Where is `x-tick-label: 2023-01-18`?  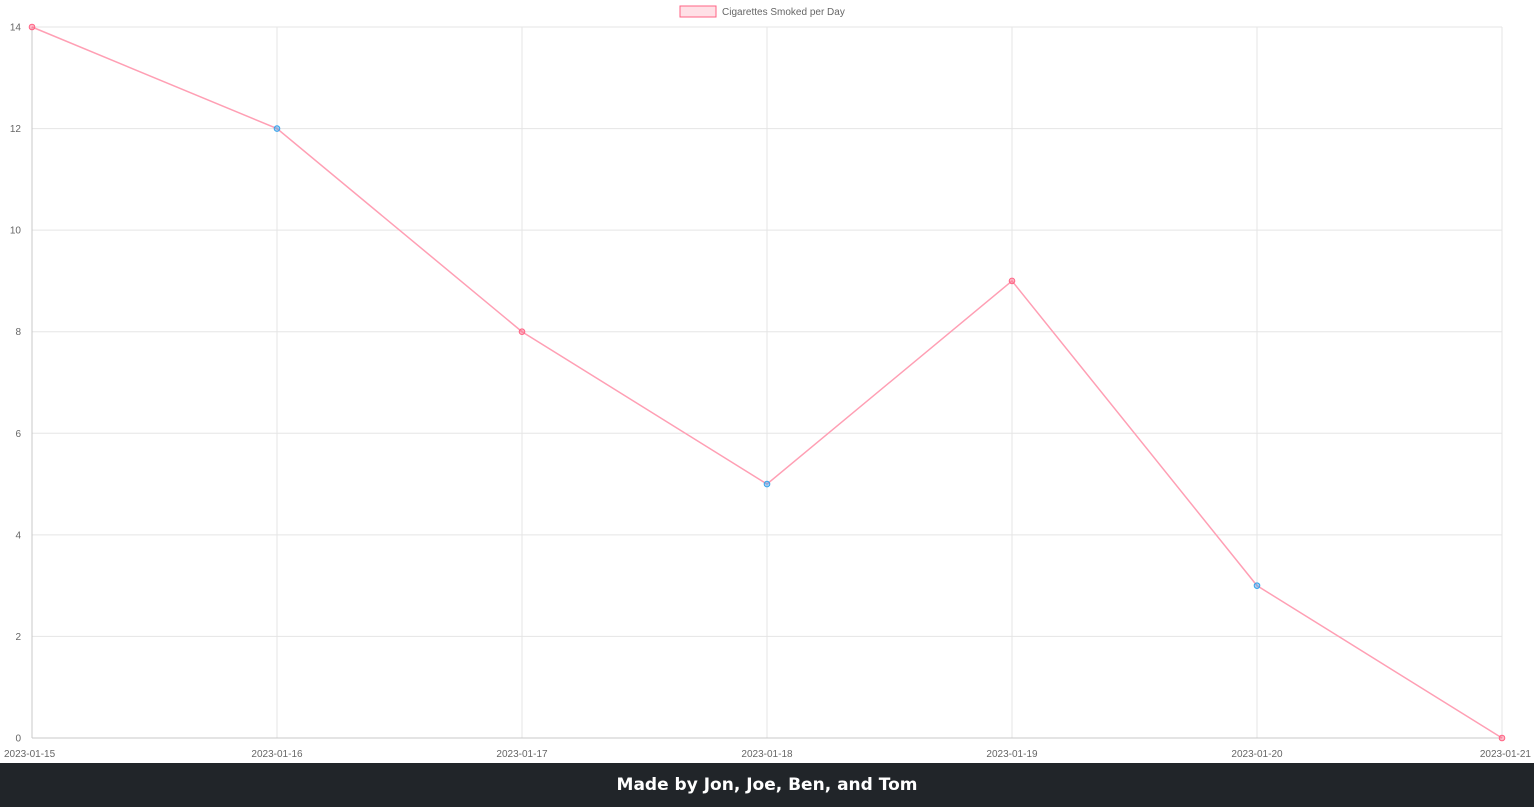 x-tick-label: 2023-01-18 is located at coordinates (767, 754).